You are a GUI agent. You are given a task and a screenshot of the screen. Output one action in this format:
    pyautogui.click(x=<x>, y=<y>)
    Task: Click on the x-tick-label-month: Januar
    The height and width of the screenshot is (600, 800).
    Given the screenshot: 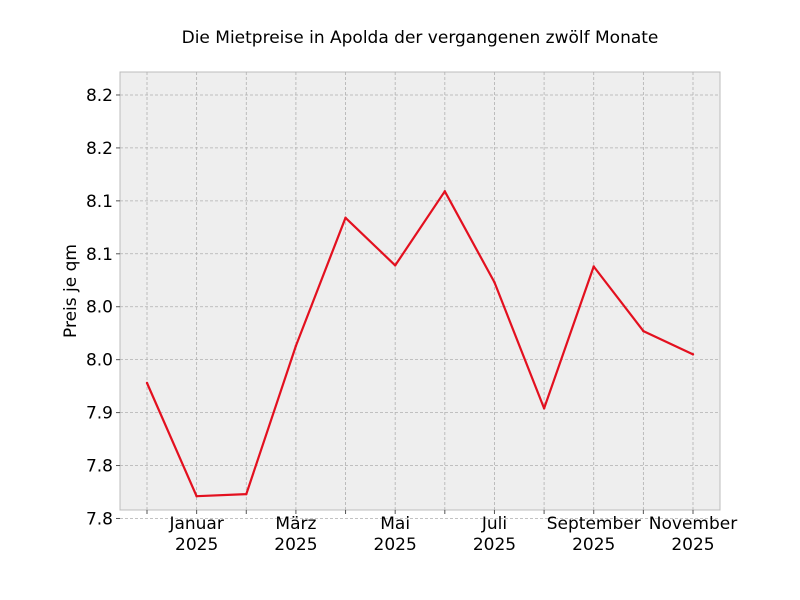 What is the action you would take?
    pyautogui.click(x=195, y=524)
    